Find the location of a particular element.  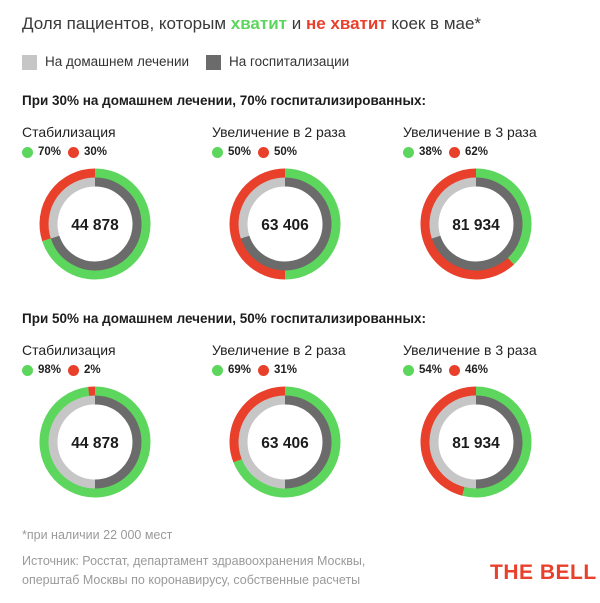

title-part3: коек в мае* is located at coordinates (434, 23).